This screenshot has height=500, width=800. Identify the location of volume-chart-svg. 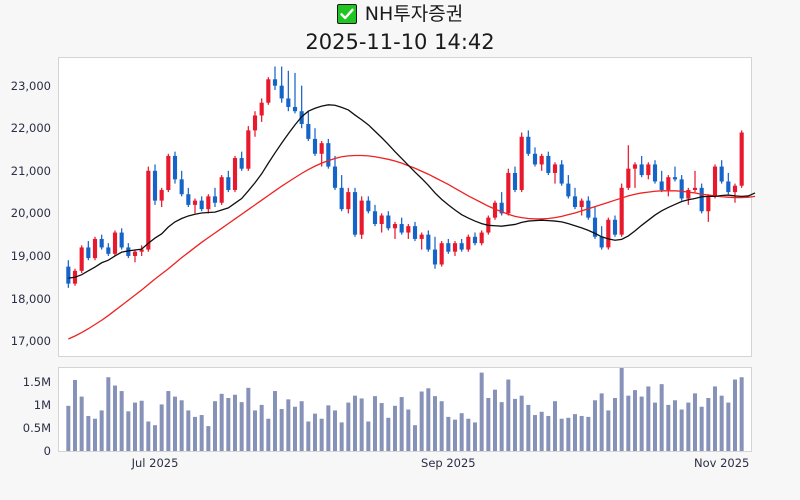
(405, 409).